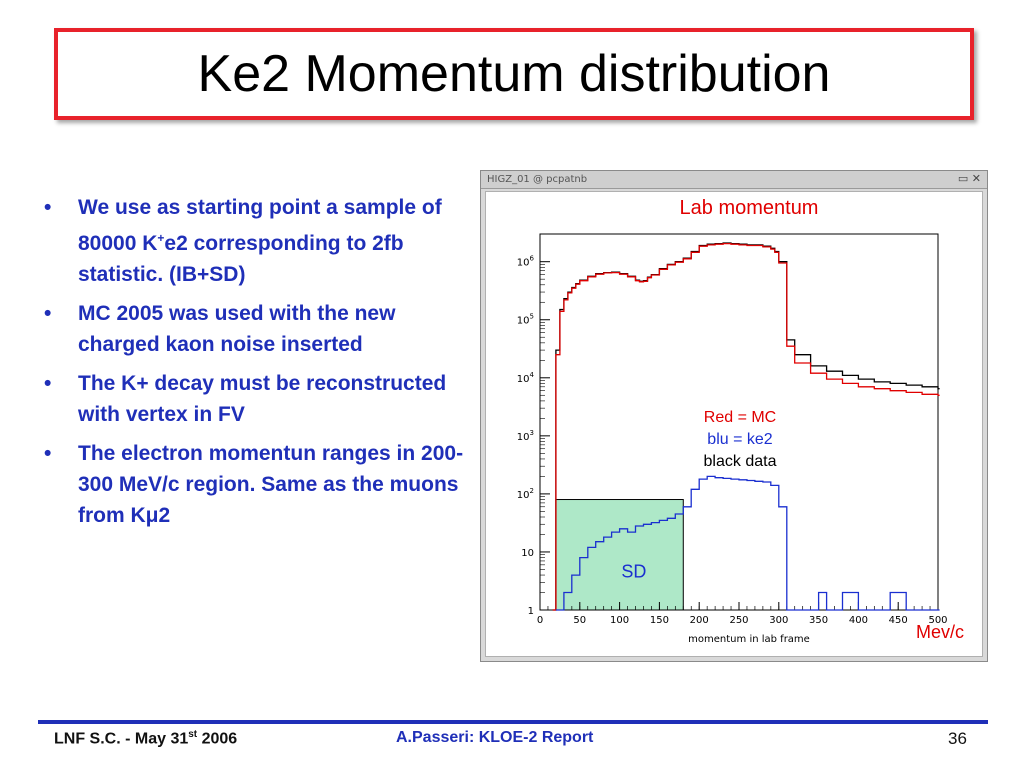 The image size is (1024, 768). Describe the element at coordinates (659, 620) in the screenshot. I see `x-tick-label: 150` at that location.